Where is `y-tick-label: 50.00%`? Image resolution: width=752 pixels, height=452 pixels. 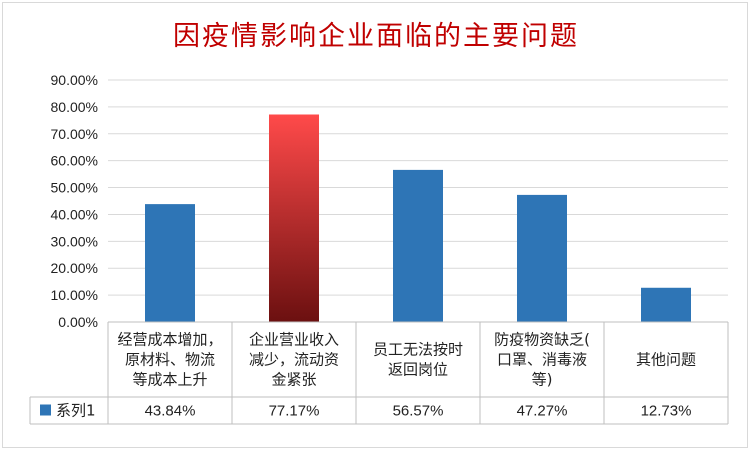 y-tick-label: 50.00% is located at coordinates (74, 188).